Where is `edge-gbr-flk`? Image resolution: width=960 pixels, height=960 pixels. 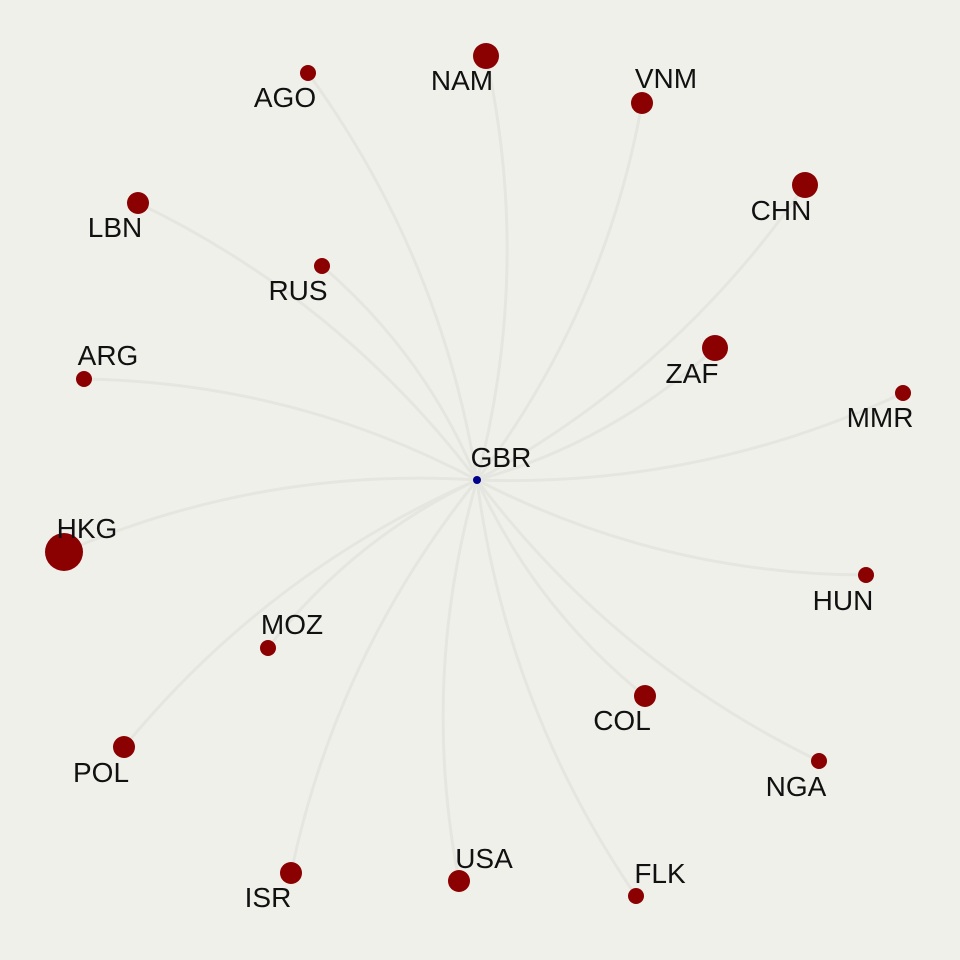 edge-gbr-flk is located at coordinates (556, 688).